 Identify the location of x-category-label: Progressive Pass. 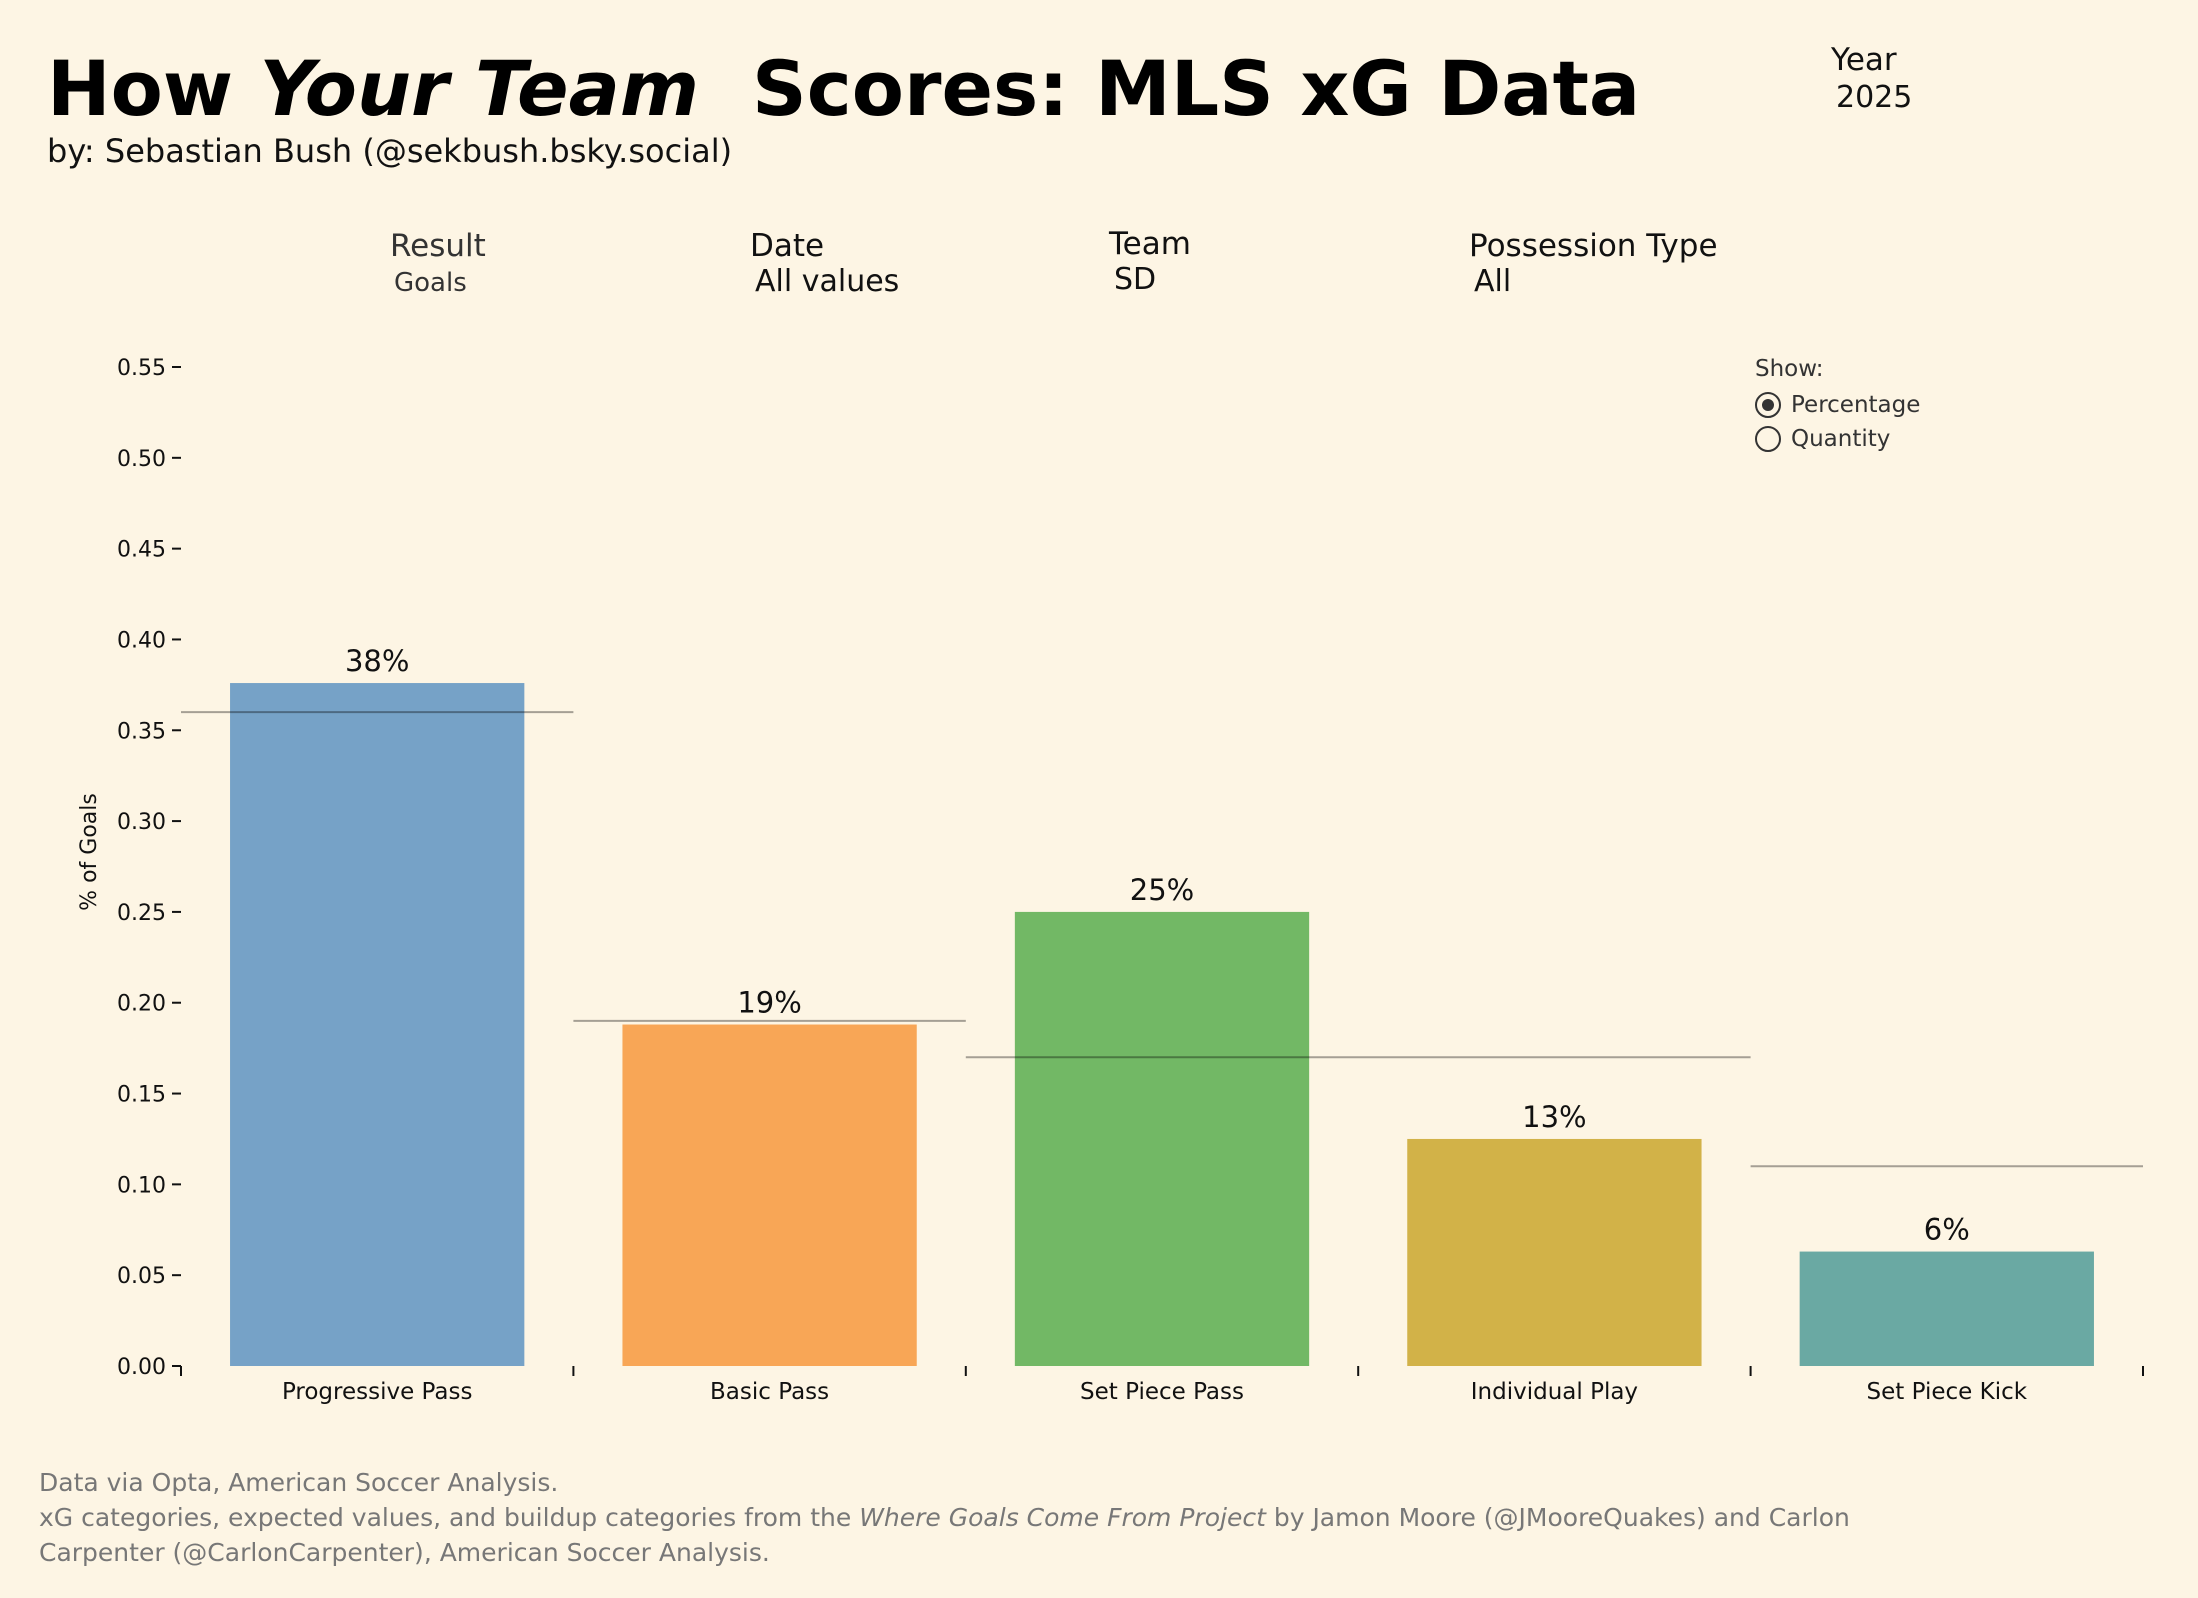
(377, 1392).